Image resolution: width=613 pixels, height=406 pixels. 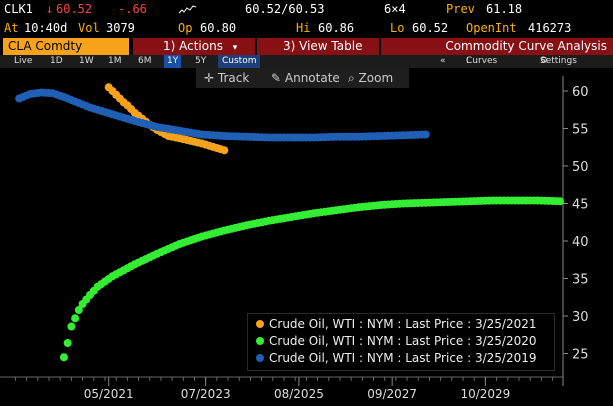 I want to click on annotate-button: ✎ Annotate, so click(x=305, y=78).